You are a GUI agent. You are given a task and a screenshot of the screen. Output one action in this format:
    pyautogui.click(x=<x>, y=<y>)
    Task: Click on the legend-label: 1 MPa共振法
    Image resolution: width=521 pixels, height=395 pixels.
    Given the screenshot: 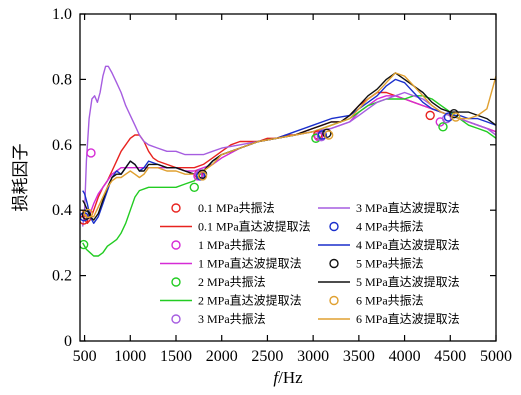 What is the action you would take?
    pyautogui.click(x=232, y=245)
    